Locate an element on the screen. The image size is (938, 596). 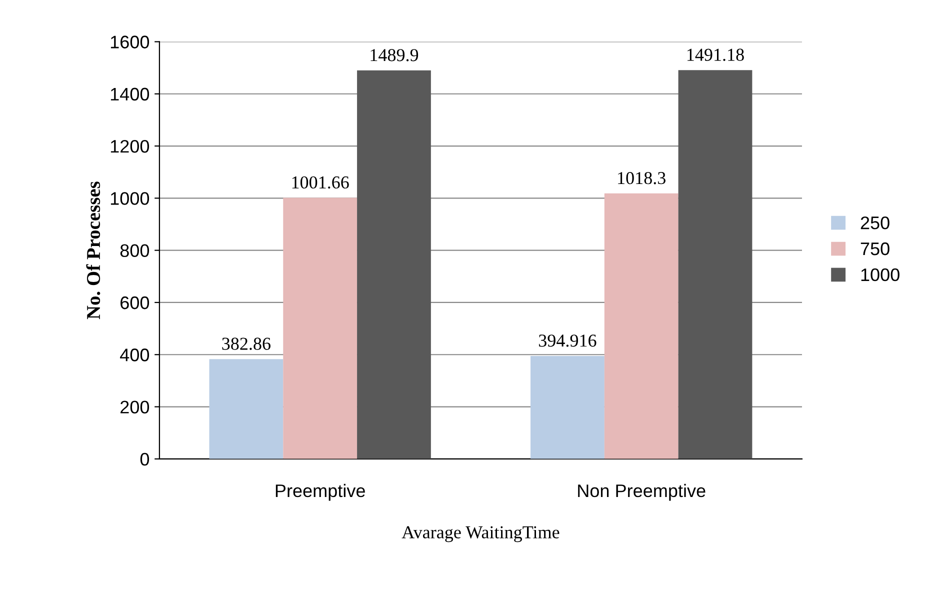
y-tick-label: 1200 is located at coordinates (130, 146).